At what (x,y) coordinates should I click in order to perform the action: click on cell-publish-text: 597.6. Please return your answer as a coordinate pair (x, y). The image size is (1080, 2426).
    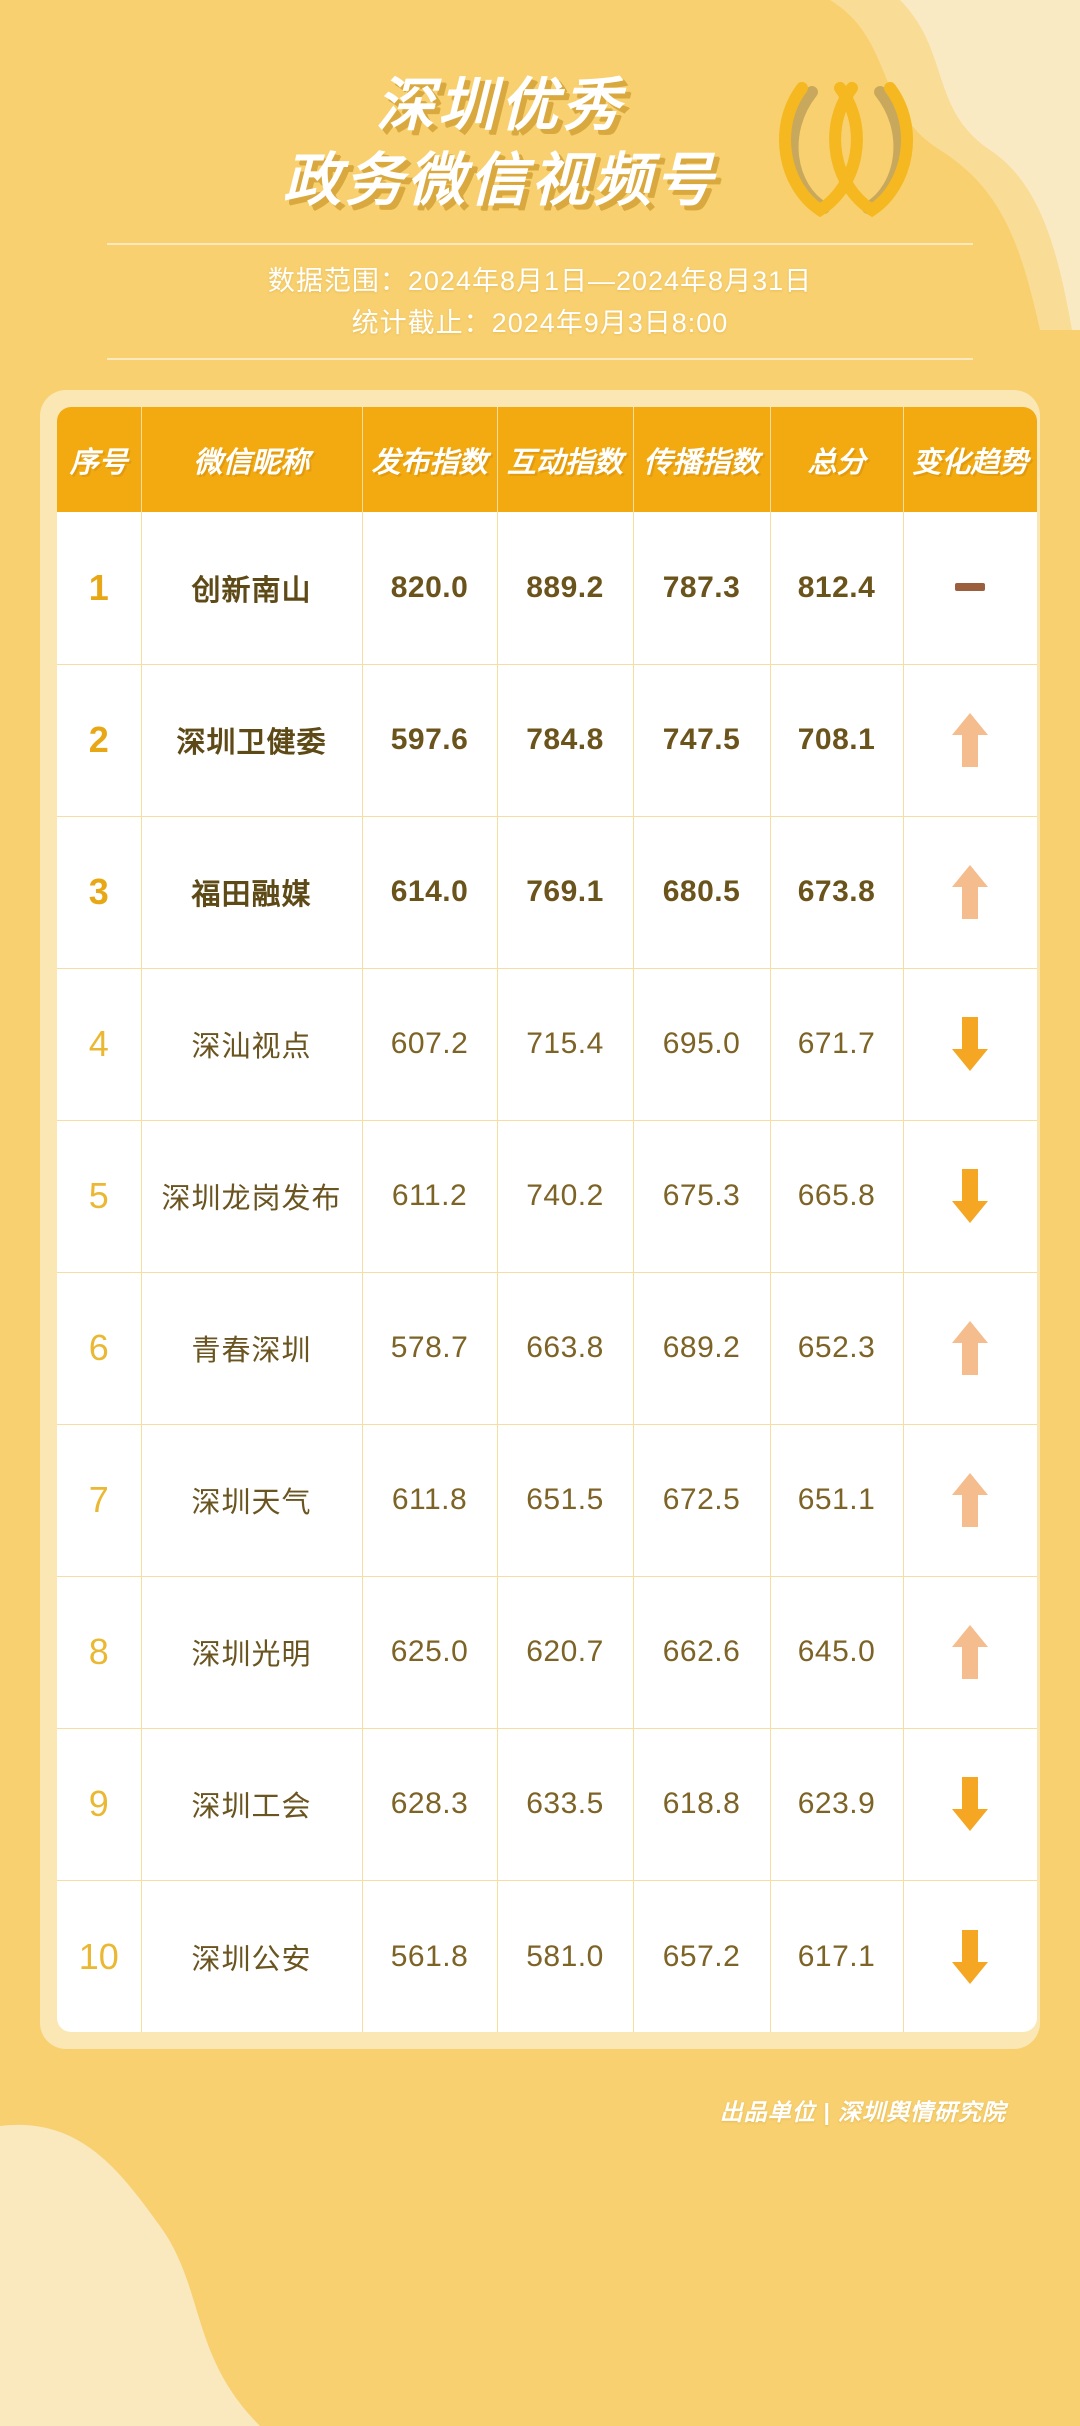
    Looking at the image, I should click on (429, 740).